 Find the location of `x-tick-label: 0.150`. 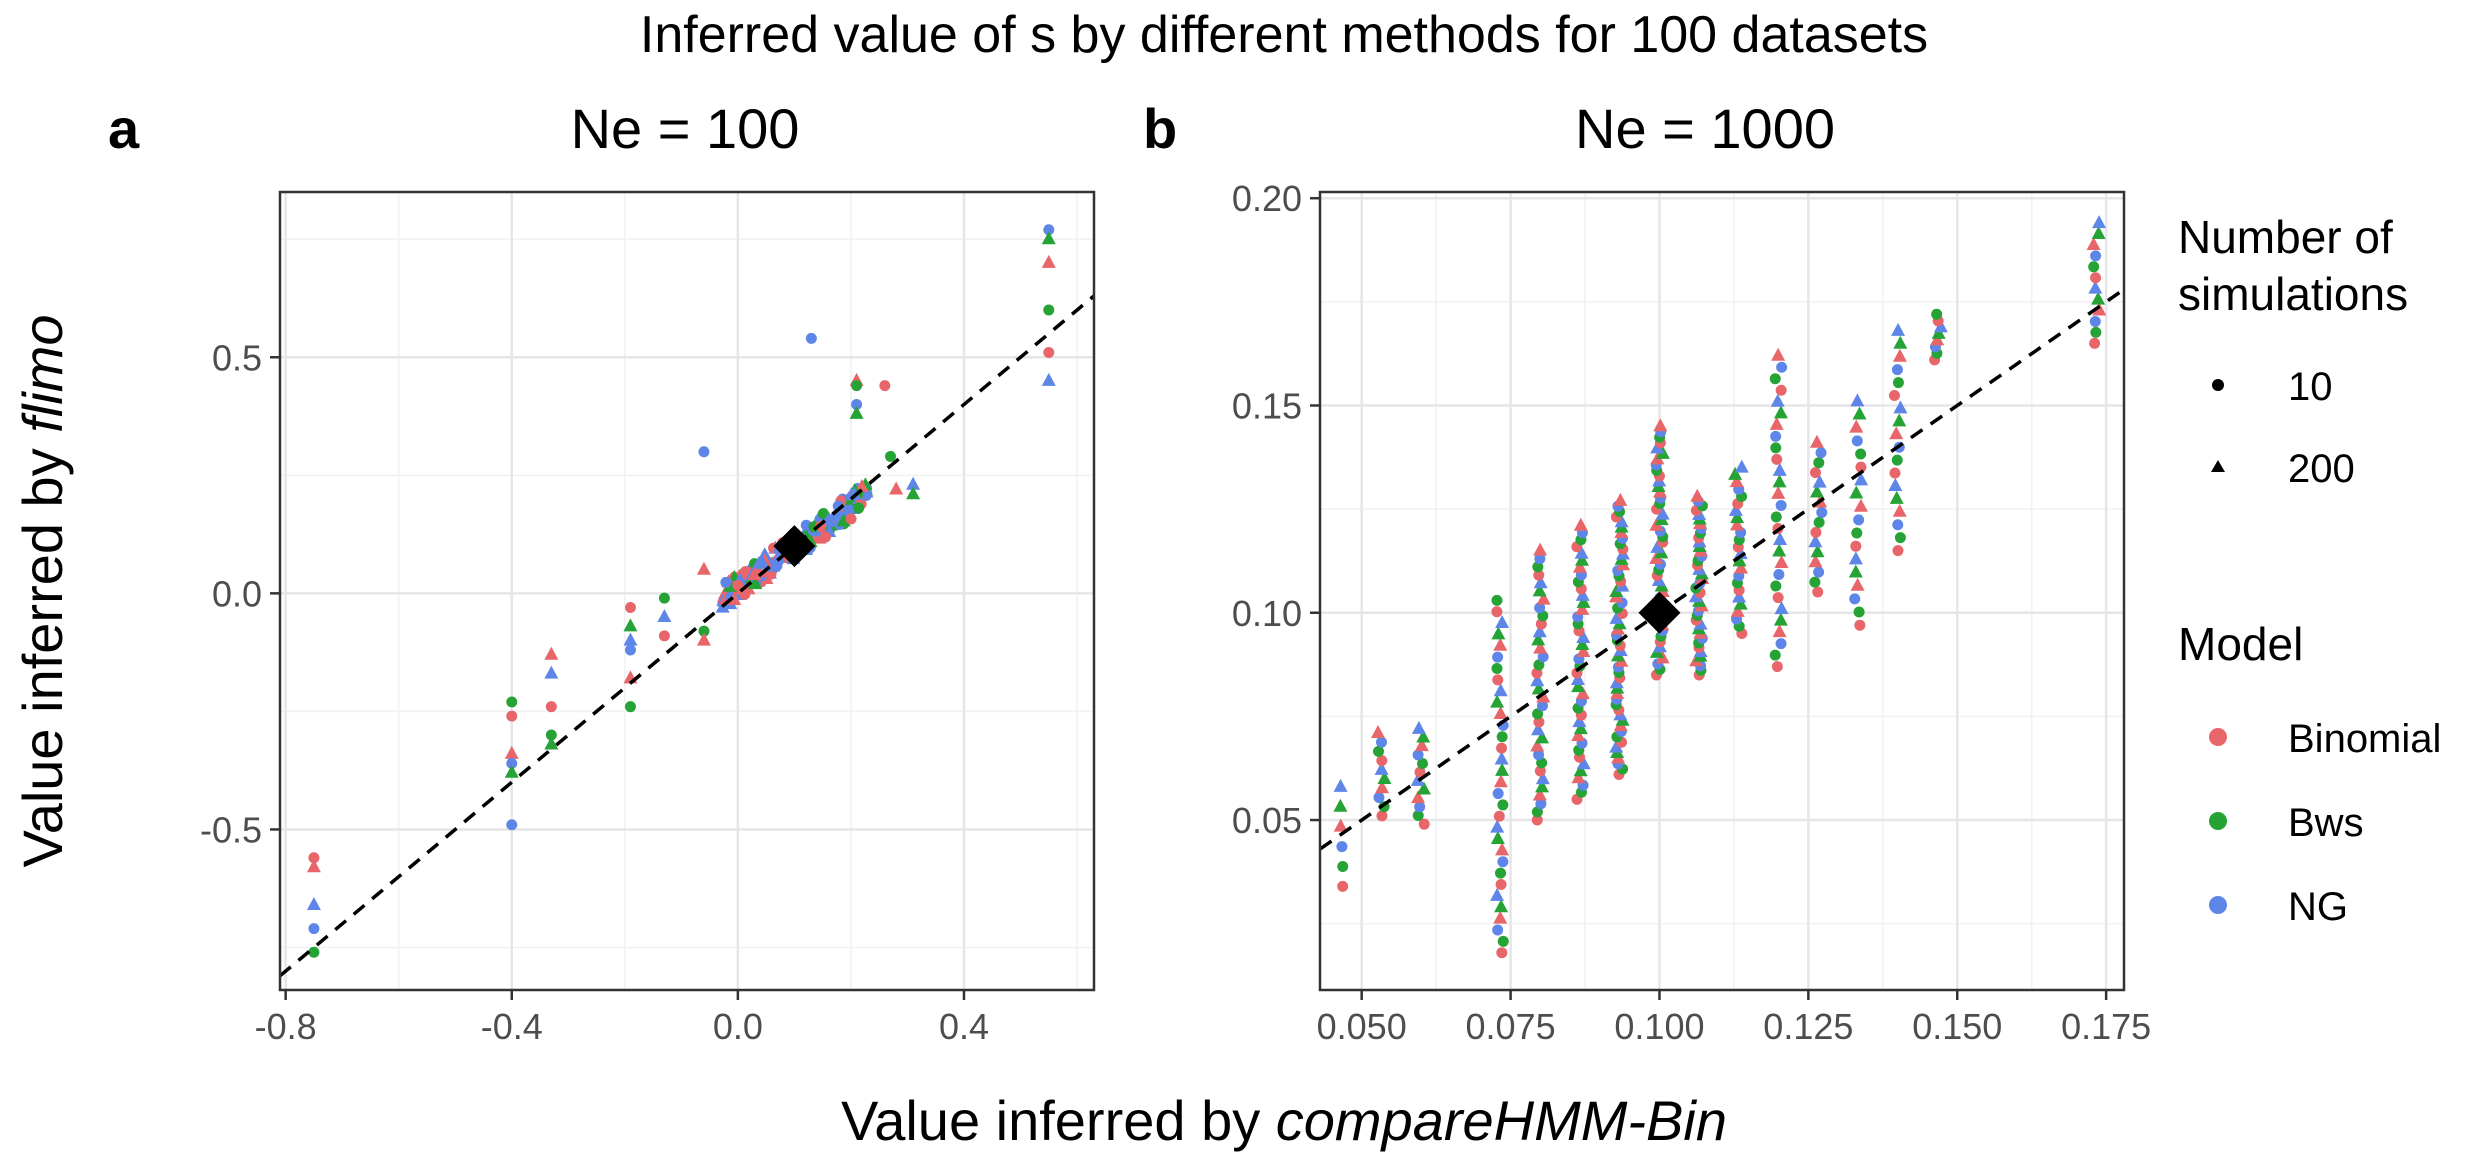

x-tick-label: 0.150 is located at coordinates (1957, 1026).